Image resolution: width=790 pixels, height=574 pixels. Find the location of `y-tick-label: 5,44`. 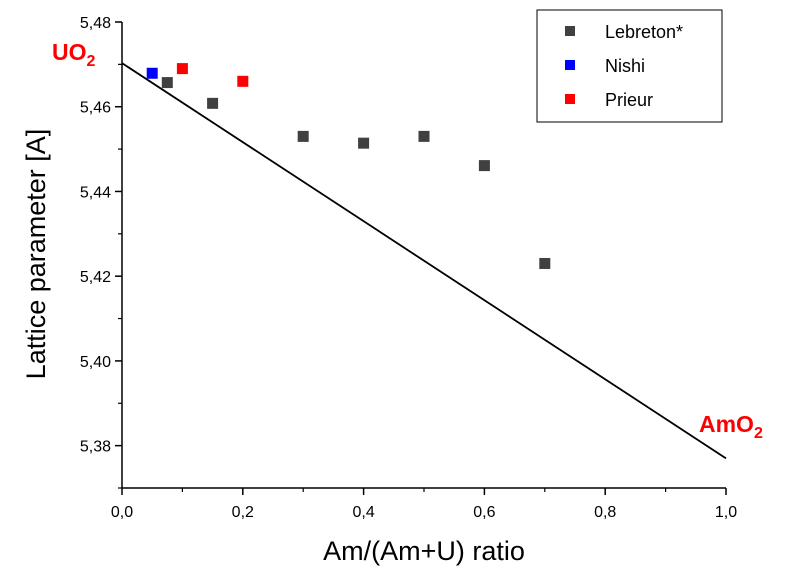

y-tick-label: 5,44 is located at coordinates (95, 192).